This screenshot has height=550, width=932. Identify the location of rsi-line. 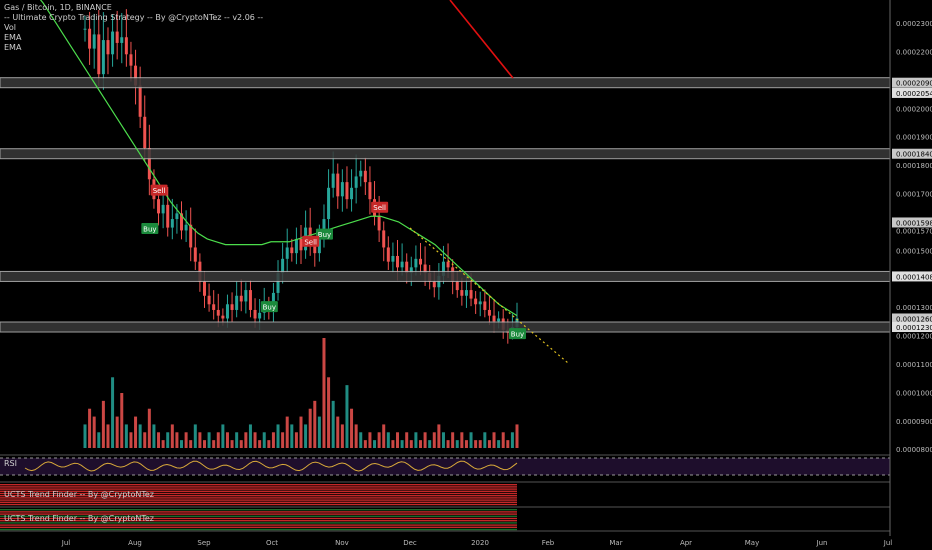
(271, 466).